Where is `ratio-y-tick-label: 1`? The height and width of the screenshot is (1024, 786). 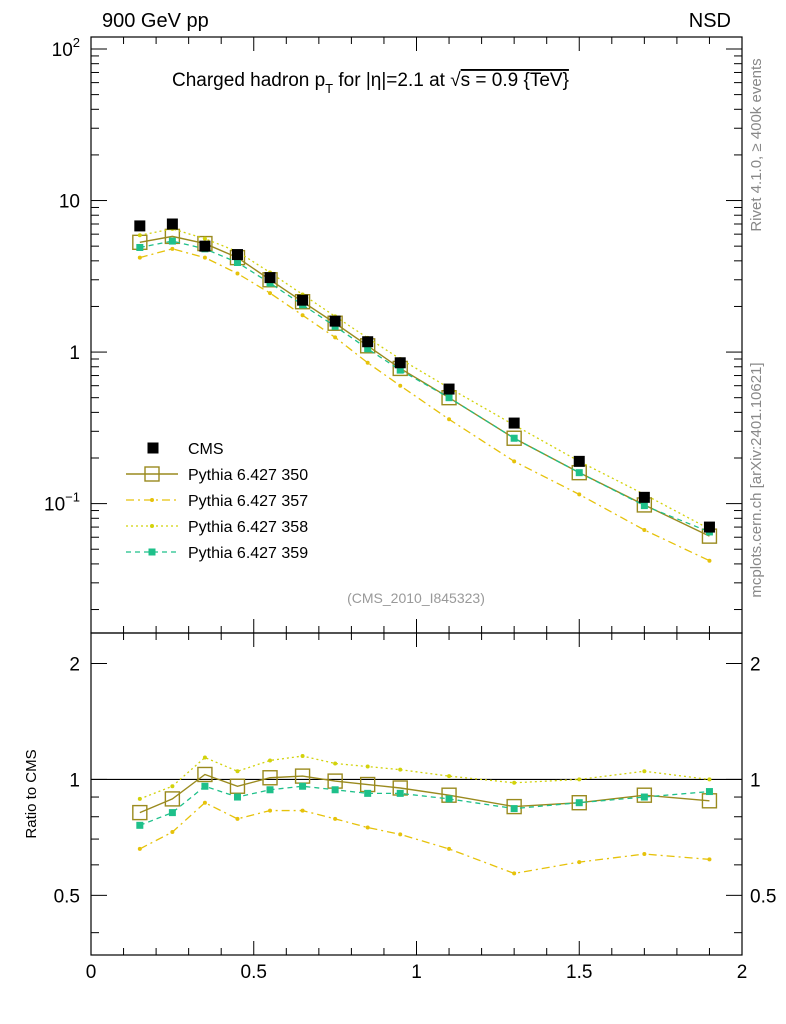 ratio-y-tick-label: 1 is located at coordinates (74, 780).